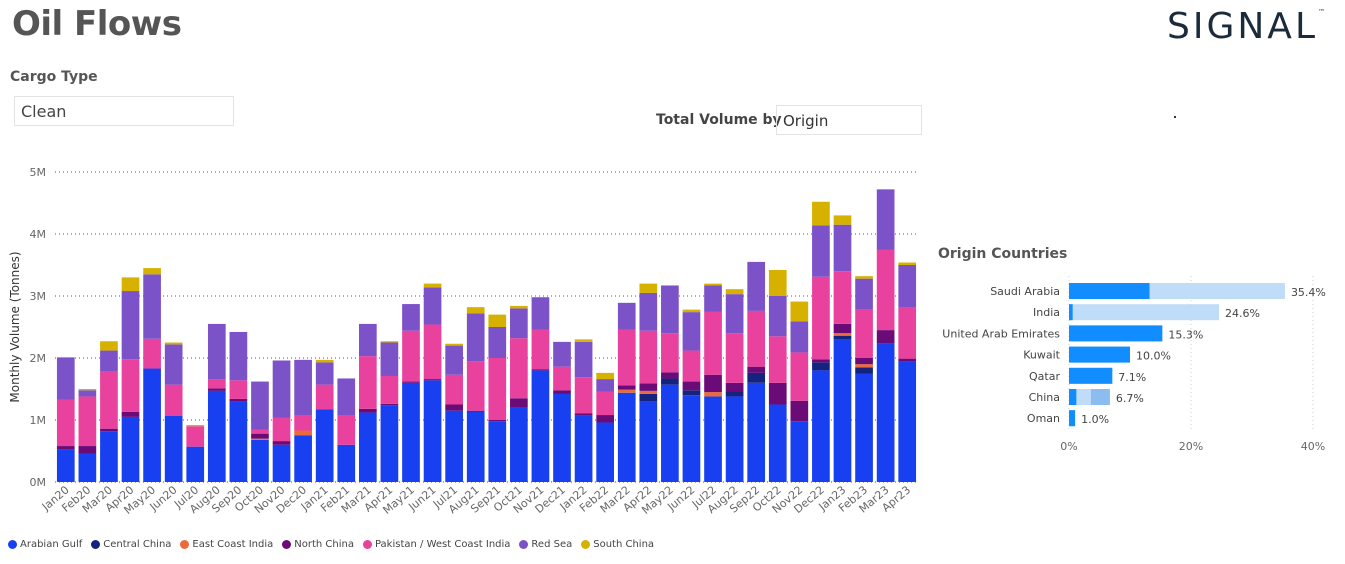 Image resolution: width=1345 pixels, height=564 pixels. What do you see at coordinates (436, 544) in the screenshot?
I see `legend-item: Pakistan / West Coast India` at bounding box center [436, 544].